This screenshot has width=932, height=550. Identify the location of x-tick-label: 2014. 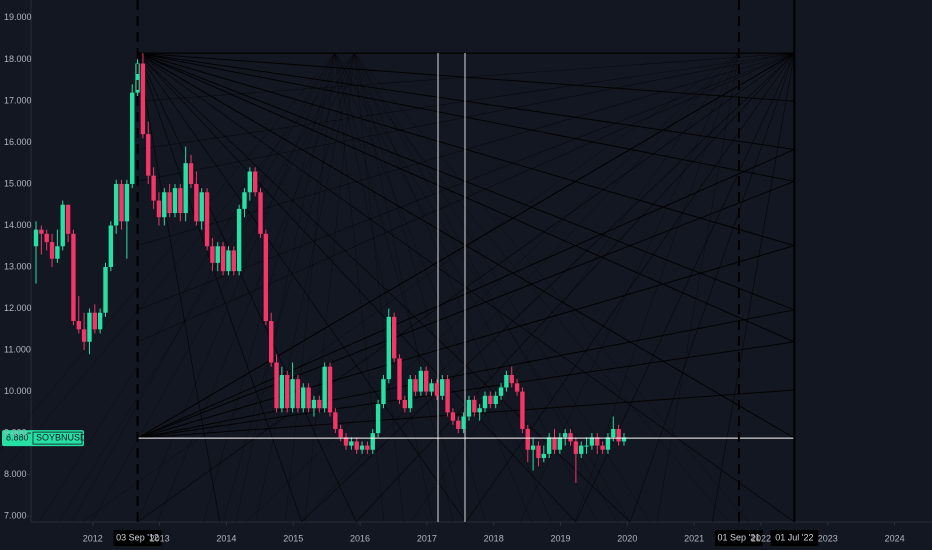
(226, 538).